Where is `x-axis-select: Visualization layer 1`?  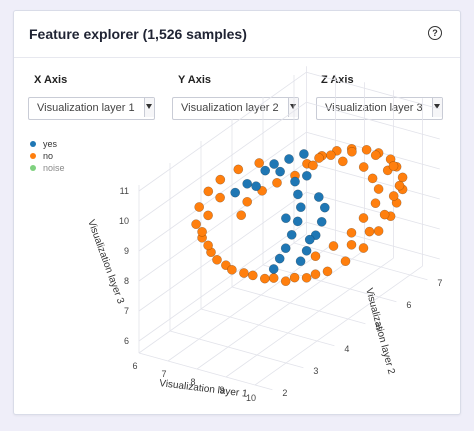
x-axis-select: Visualization layer 1 is located at coordinates (91, 108).